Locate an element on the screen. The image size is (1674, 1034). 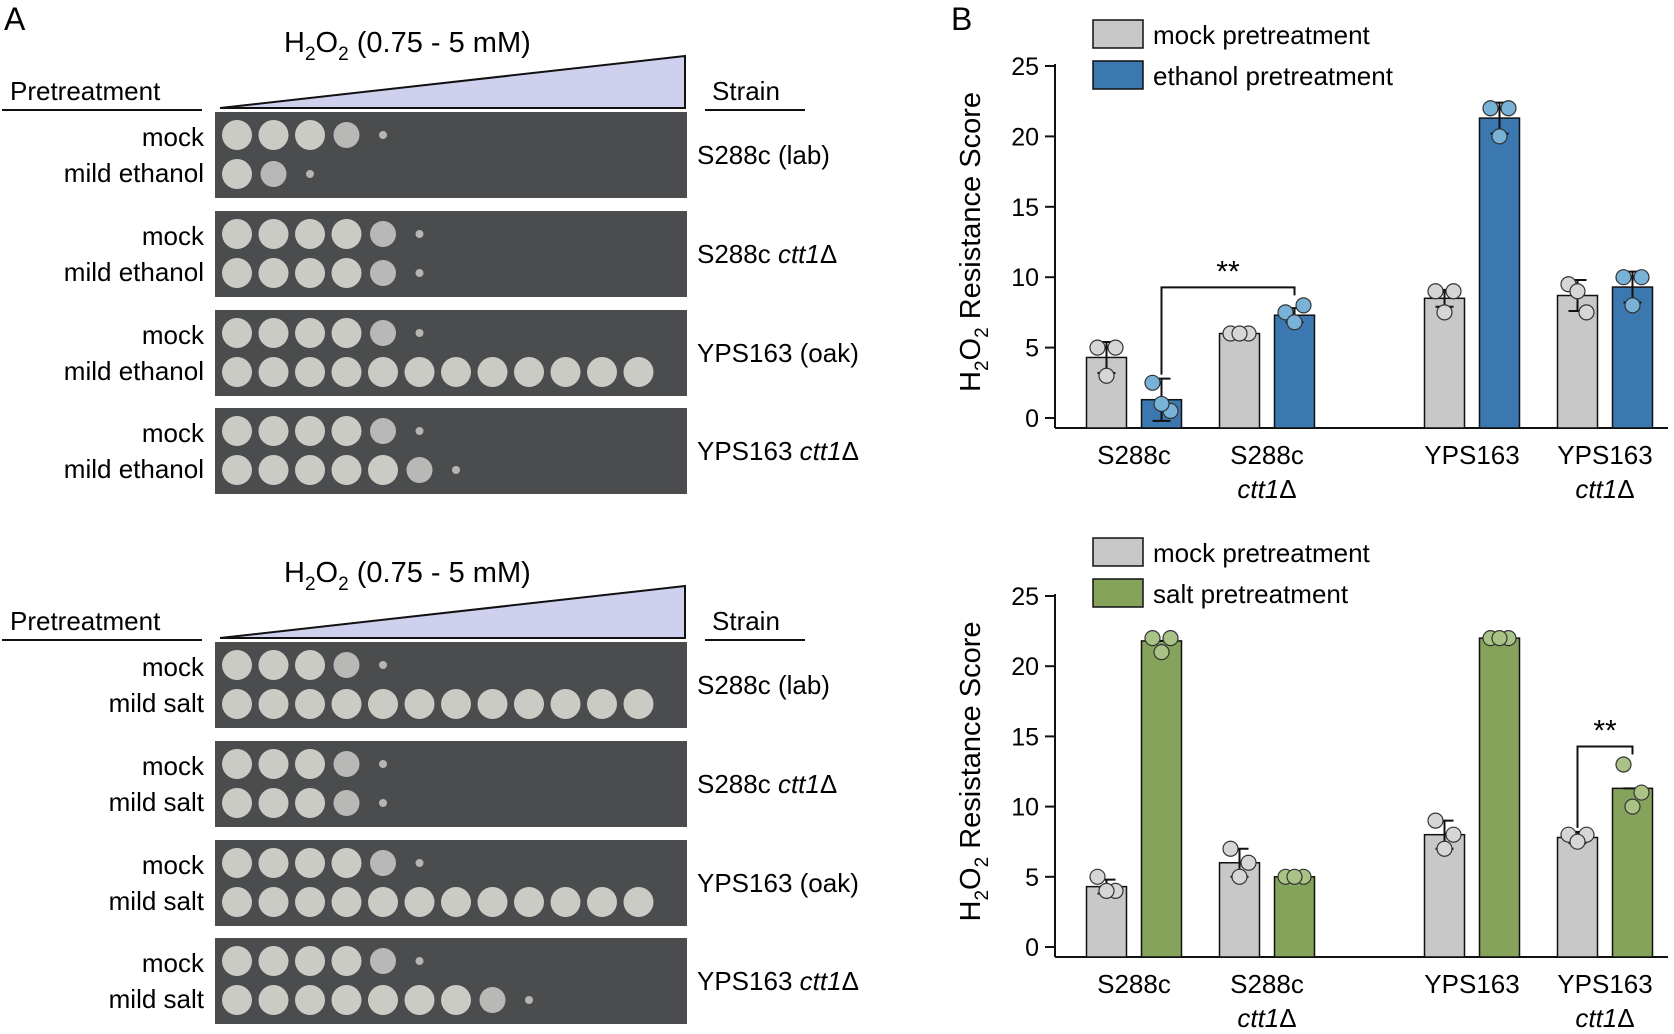
strain-name: S288c (lab) is located at coordinates (763, 155).